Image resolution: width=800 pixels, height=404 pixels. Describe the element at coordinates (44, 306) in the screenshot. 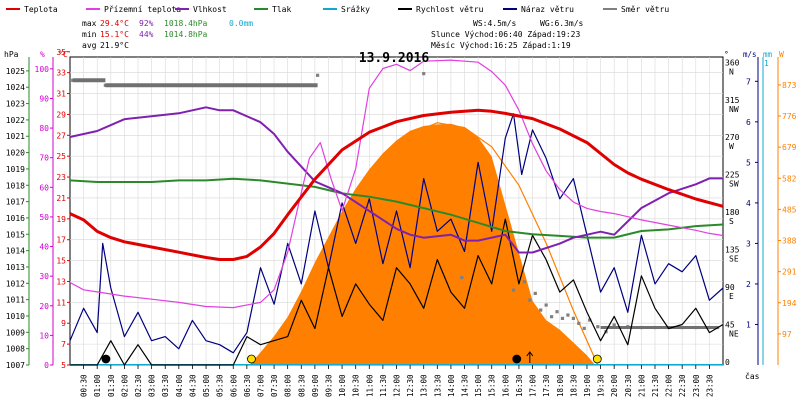

I see `humidity-tick-label: 20` at that location.